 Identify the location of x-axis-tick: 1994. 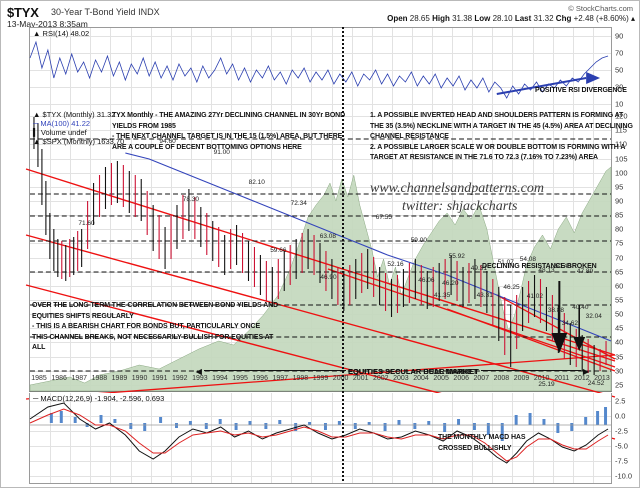
(220, 378).